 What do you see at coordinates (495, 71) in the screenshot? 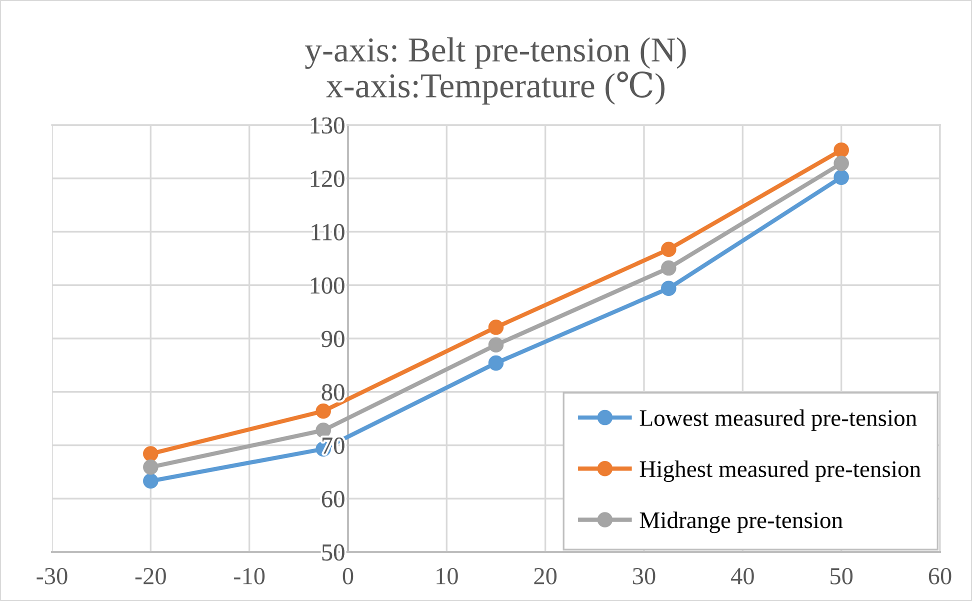
I see `chart-title: y-axis: Belt pre-tension (N) x-axis:Temperature (℃)` at bounding box center [495, 71].